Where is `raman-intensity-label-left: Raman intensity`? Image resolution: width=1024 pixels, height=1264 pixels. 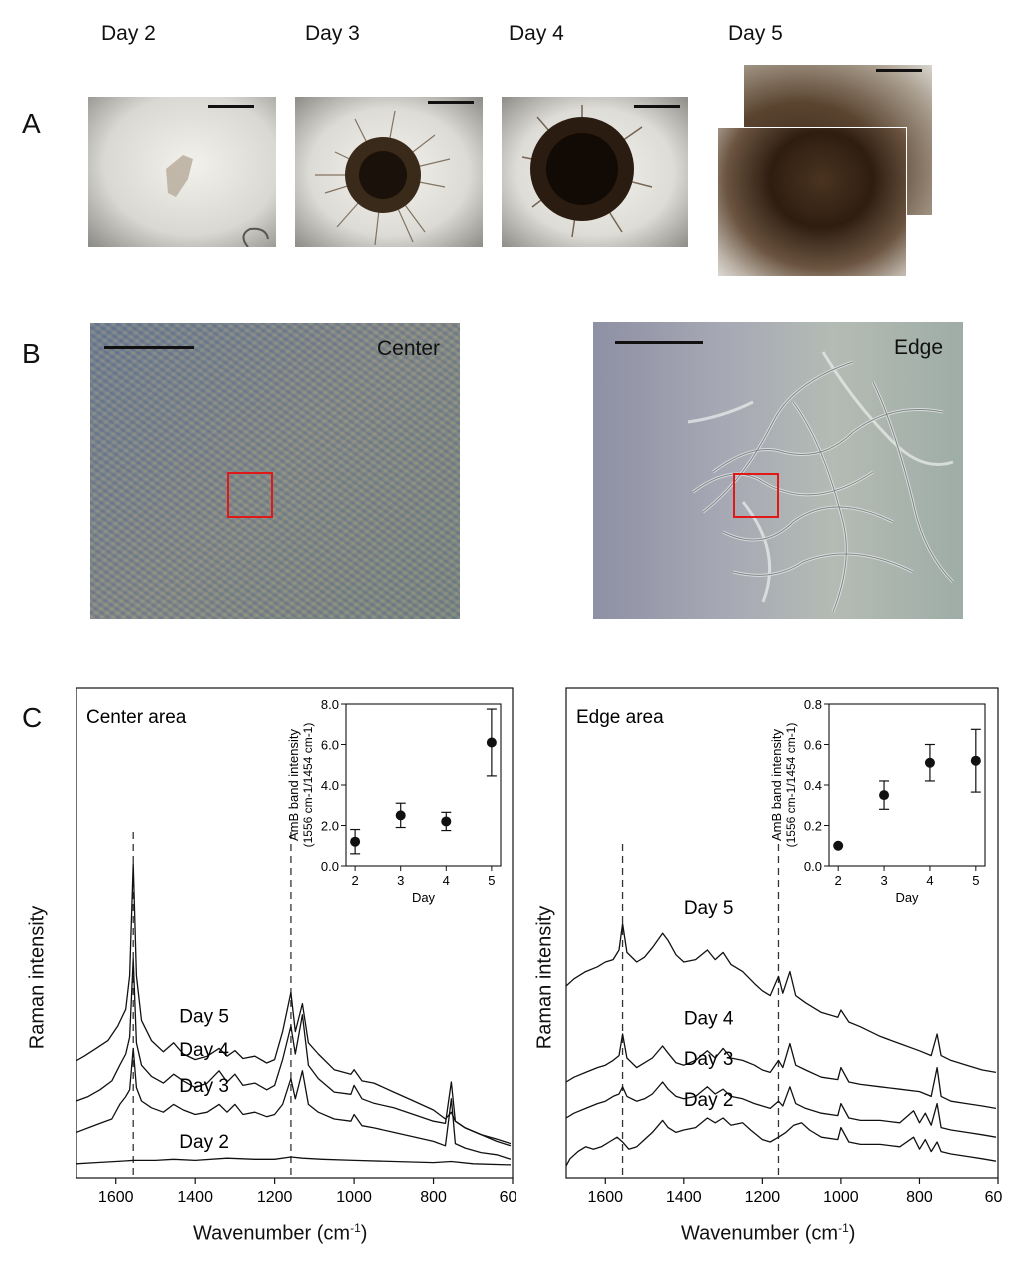
raman-intensity-label-left: Raman intensity is located at coordinates (37, 977).